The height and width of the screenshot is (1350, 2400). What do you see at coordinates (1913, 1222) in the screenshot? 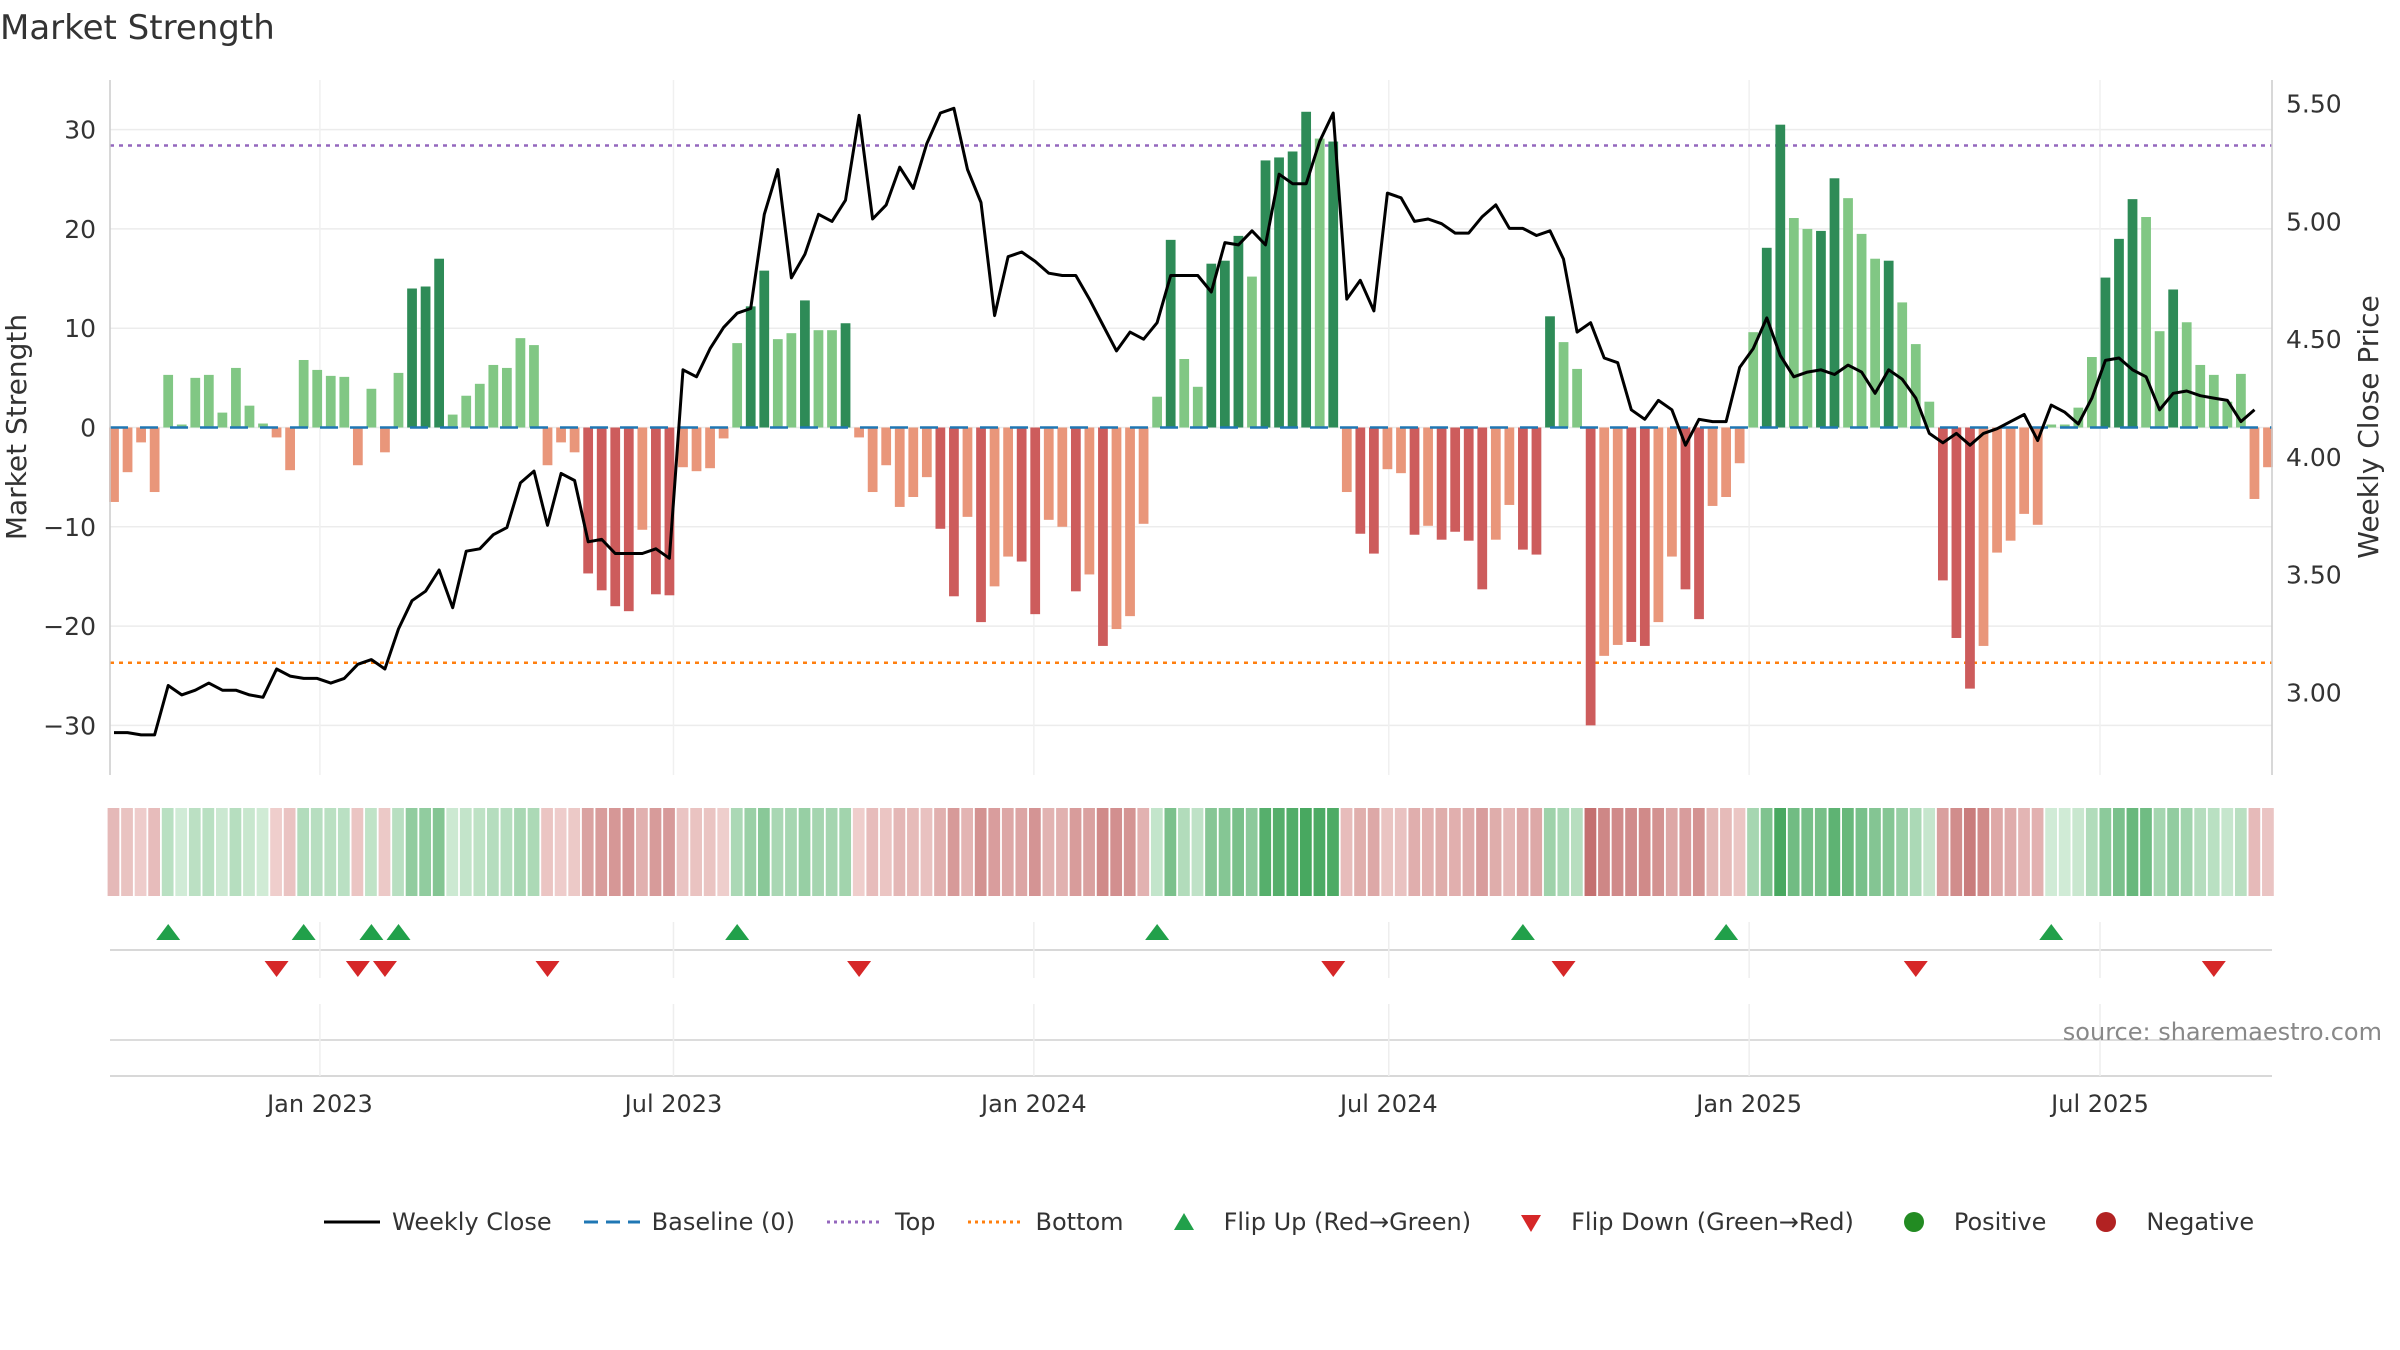
I see `circle-icon` at bounding box center [1913, 1222].